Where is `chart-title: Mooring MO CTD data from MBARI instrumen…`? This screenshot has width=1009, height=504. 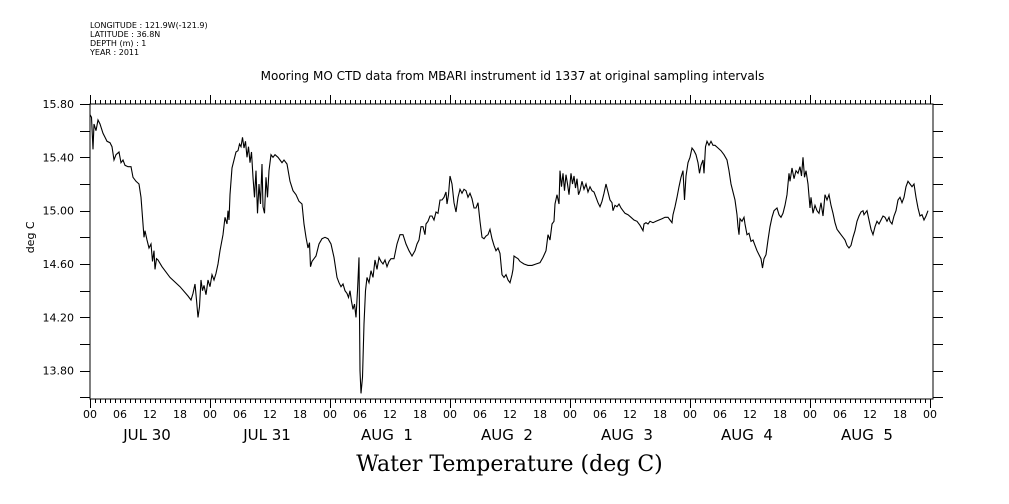
chart-title: Mooring MO CTD data from MBARI instrumen… is located at coordinates (512, 76).